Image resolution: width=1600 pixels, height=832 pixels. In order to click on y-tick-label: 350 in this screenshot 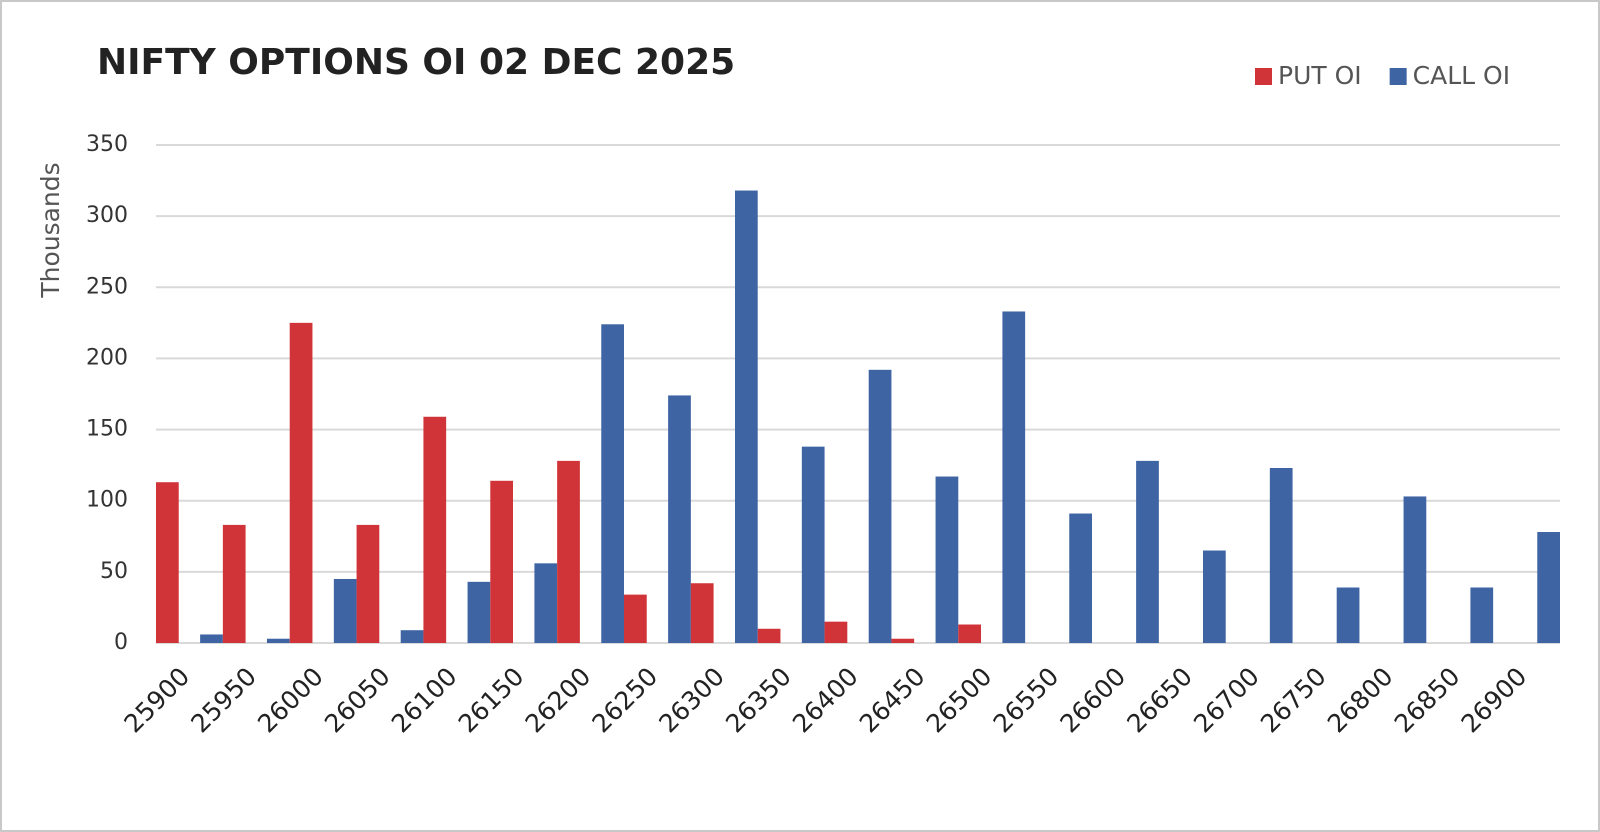, I will do `click(107, 144)`.